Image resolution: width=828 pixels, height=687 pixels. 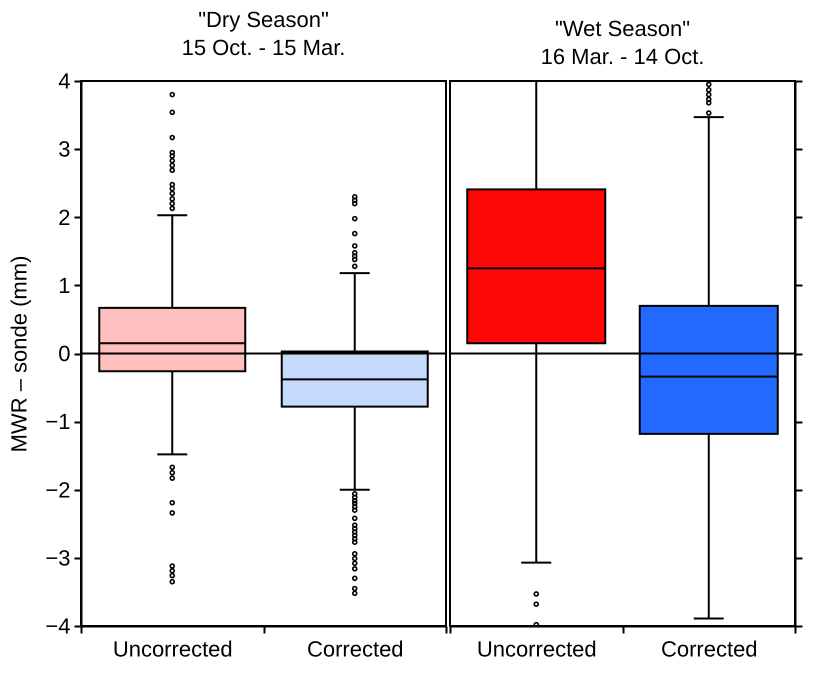 I want to click on chart-subtitle: 15 Oct. - 15 Mar., so click(x=264, y=47).